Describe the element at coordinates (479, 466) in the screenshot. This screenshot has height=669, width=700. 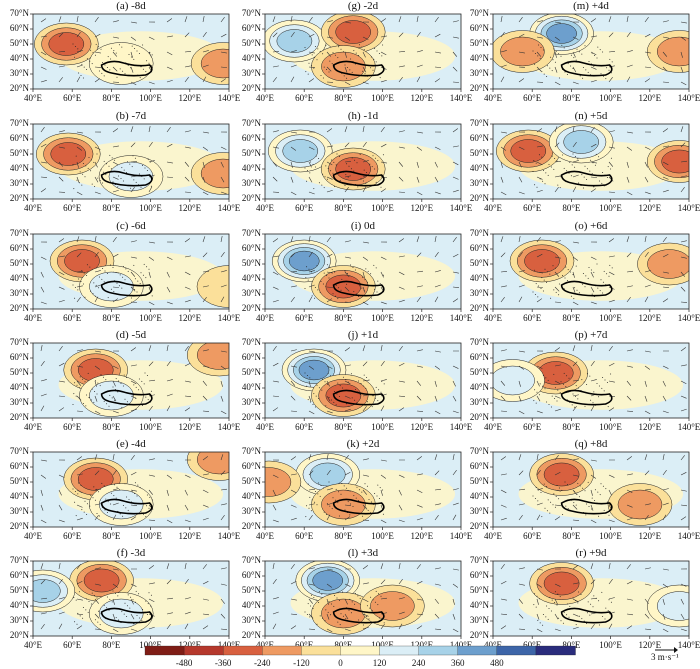
I see `lat-label: 60°N` at that location.